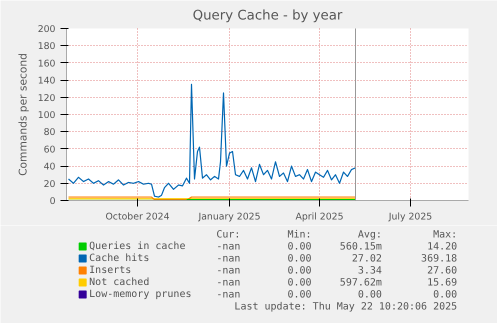 This screenshot has height=323, width=497. I want to click on legend-label: Not cached, so click(119, 282).